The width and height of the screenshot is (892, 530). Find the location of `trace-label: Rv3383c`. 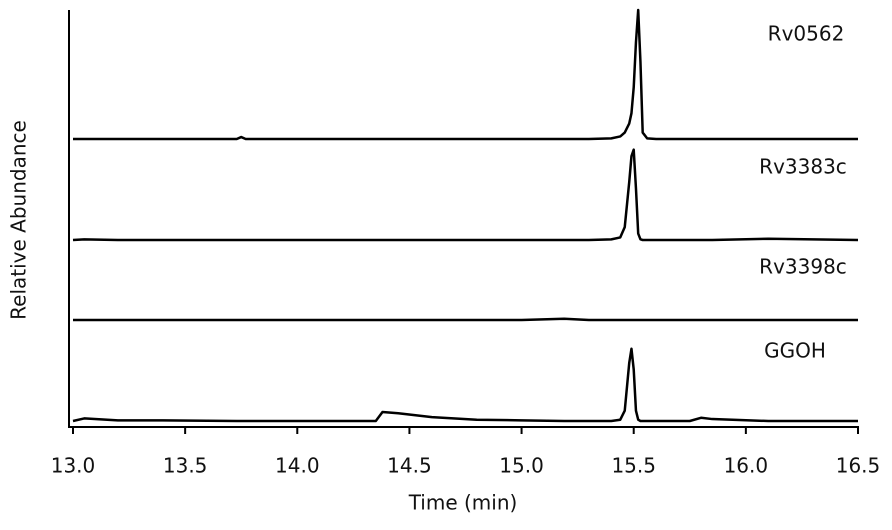

trace-label: Rv3383c is located at coordinates (803, 167).